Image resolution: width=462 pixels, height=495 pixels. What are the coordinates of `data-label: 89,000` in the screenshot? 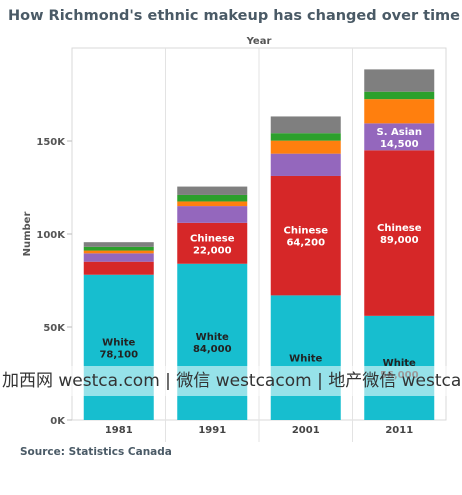 It's located at (399, 240).